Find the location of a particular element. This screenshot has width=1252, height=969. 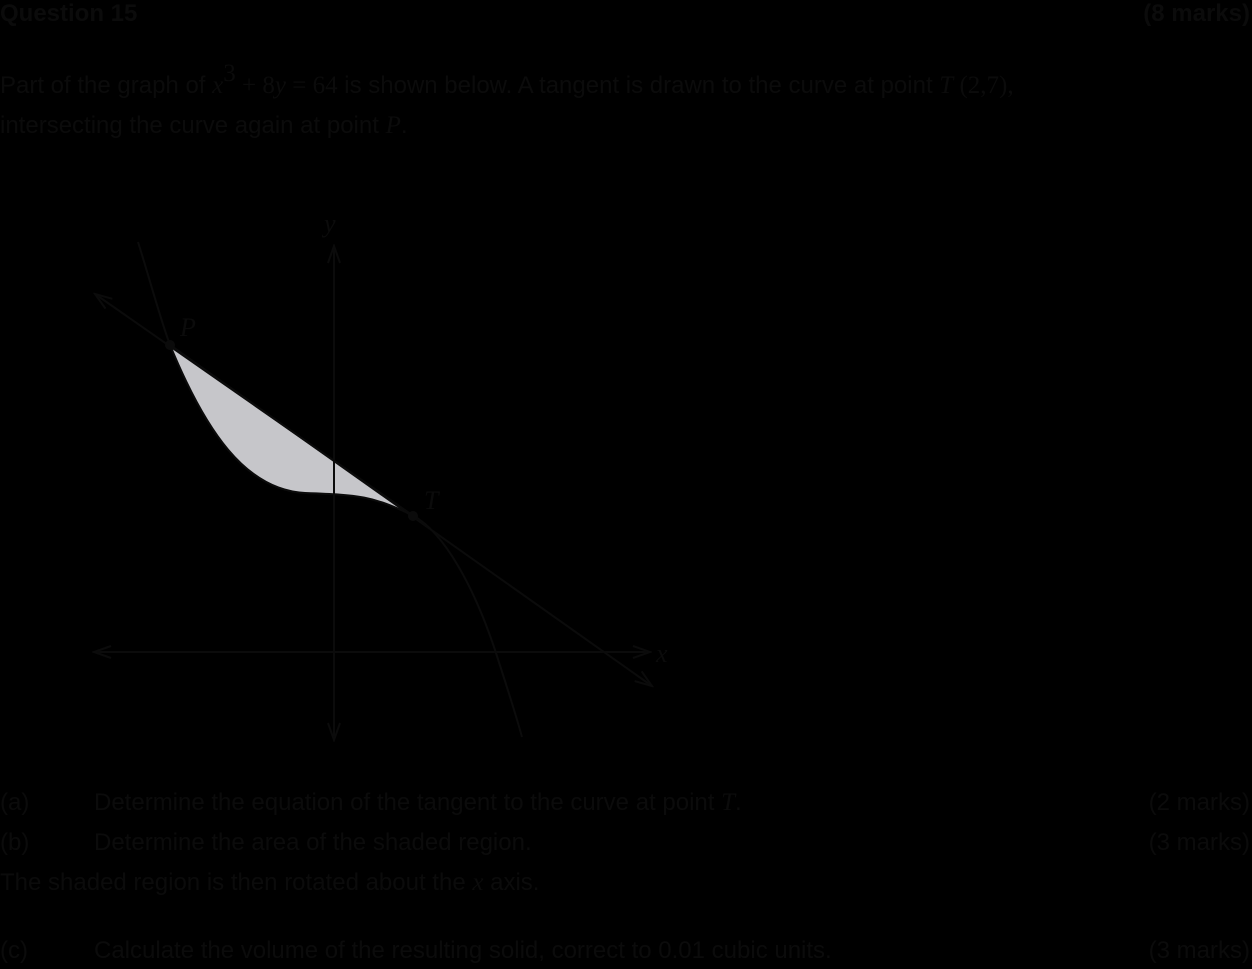

part-c-marks: (3 marks) is located at coordinates (1199, 950).